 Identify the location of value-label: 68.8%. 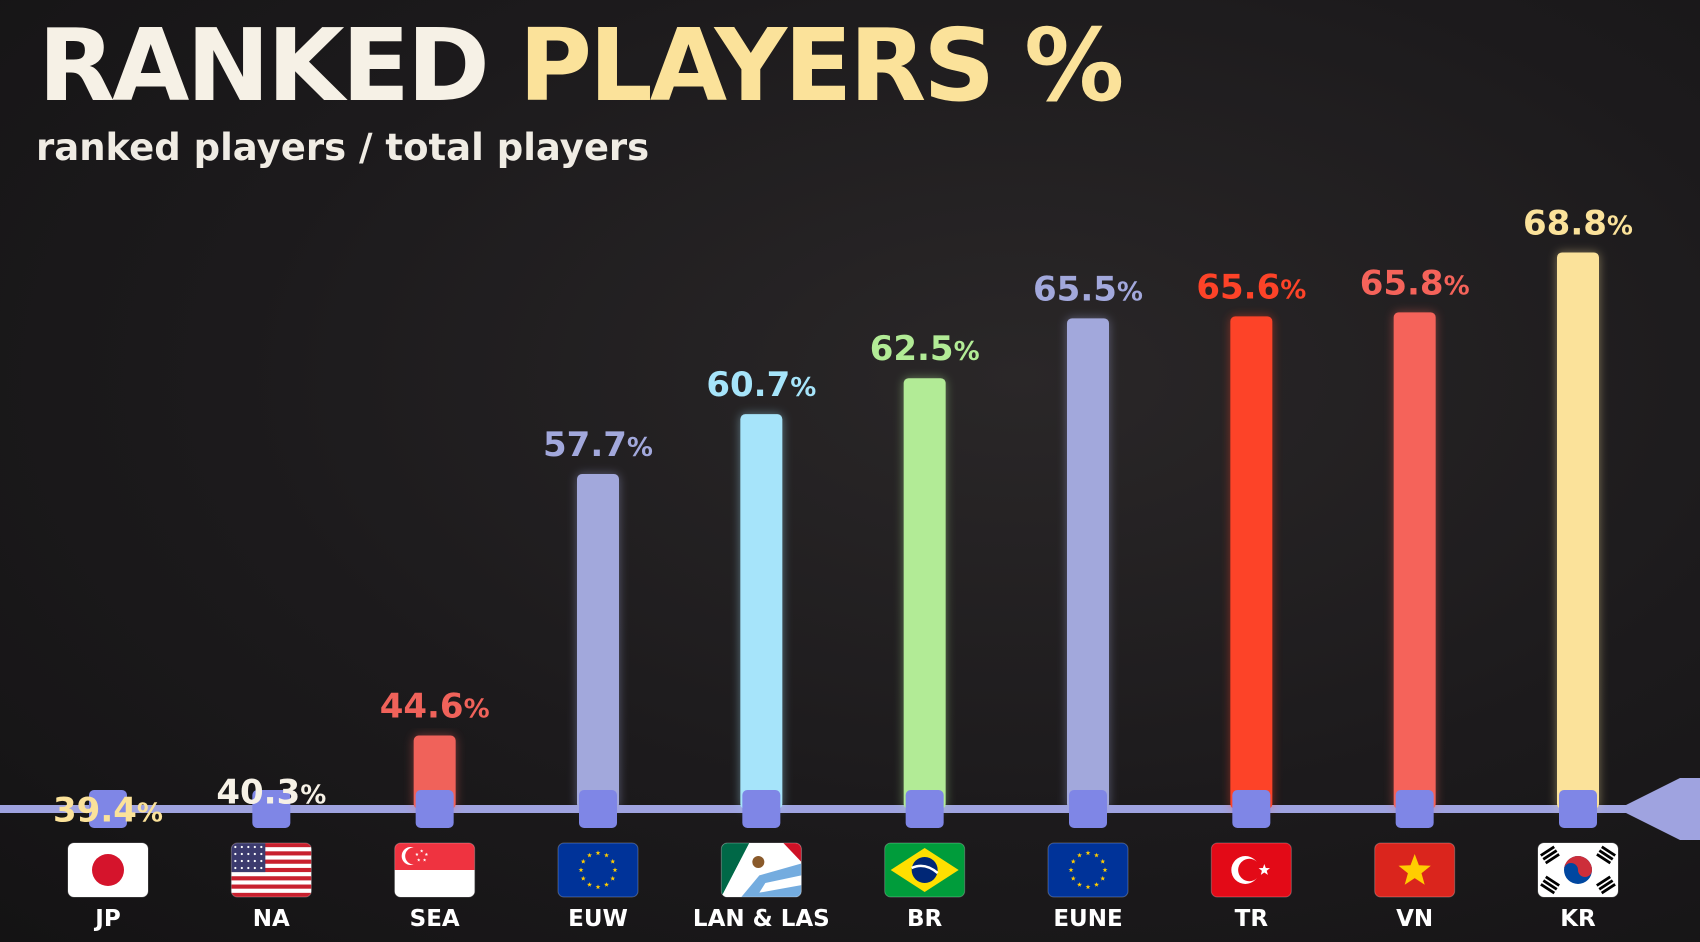
(1578, 223).